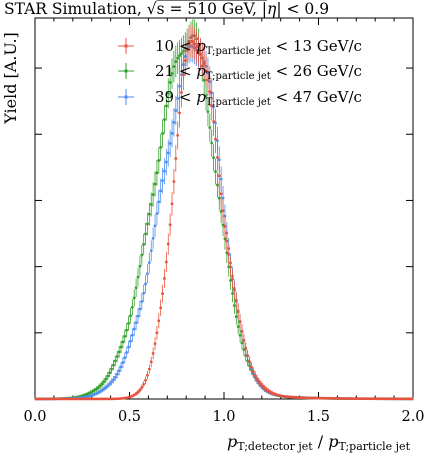  I want to click on x-tick-label: 1.0, so click(223, 417).